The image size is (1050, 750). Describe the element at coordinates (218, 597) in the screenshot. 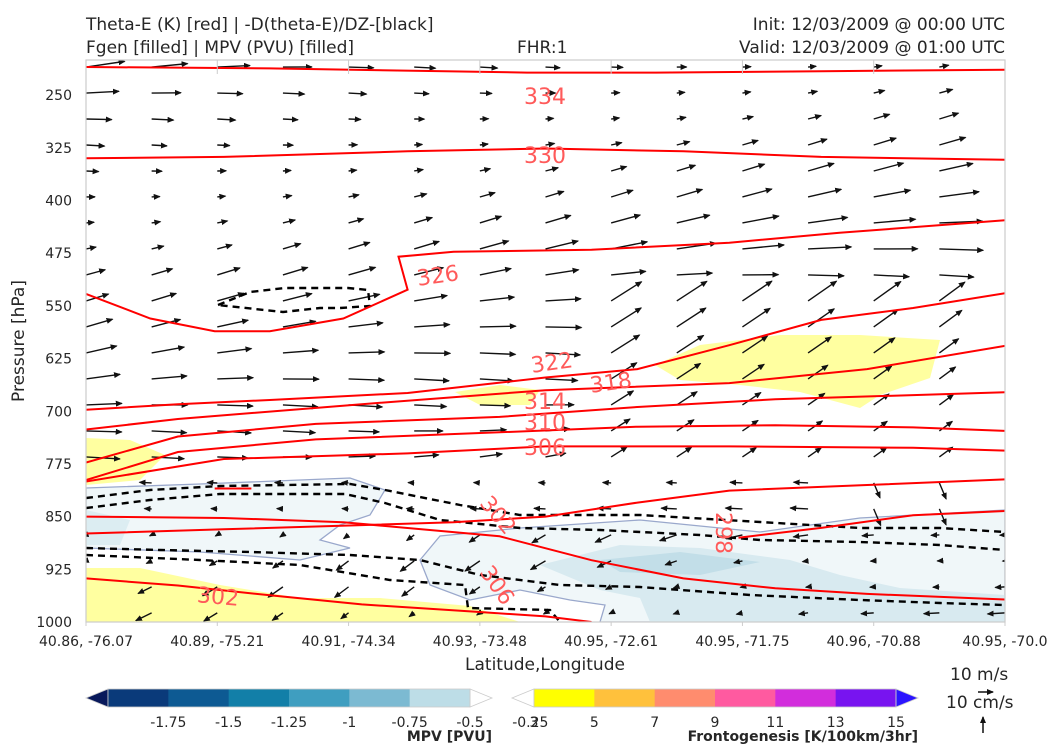

I see `theta-e-label: 302` at that location.